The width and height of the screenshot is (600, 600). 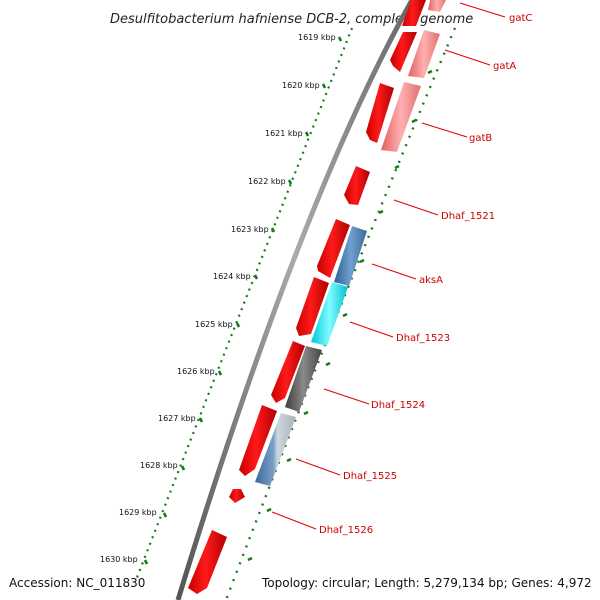 What do you see at coordinates (403, 52) in the screenshot?
I see `gene-gatA` at bounding box center [403, 52].